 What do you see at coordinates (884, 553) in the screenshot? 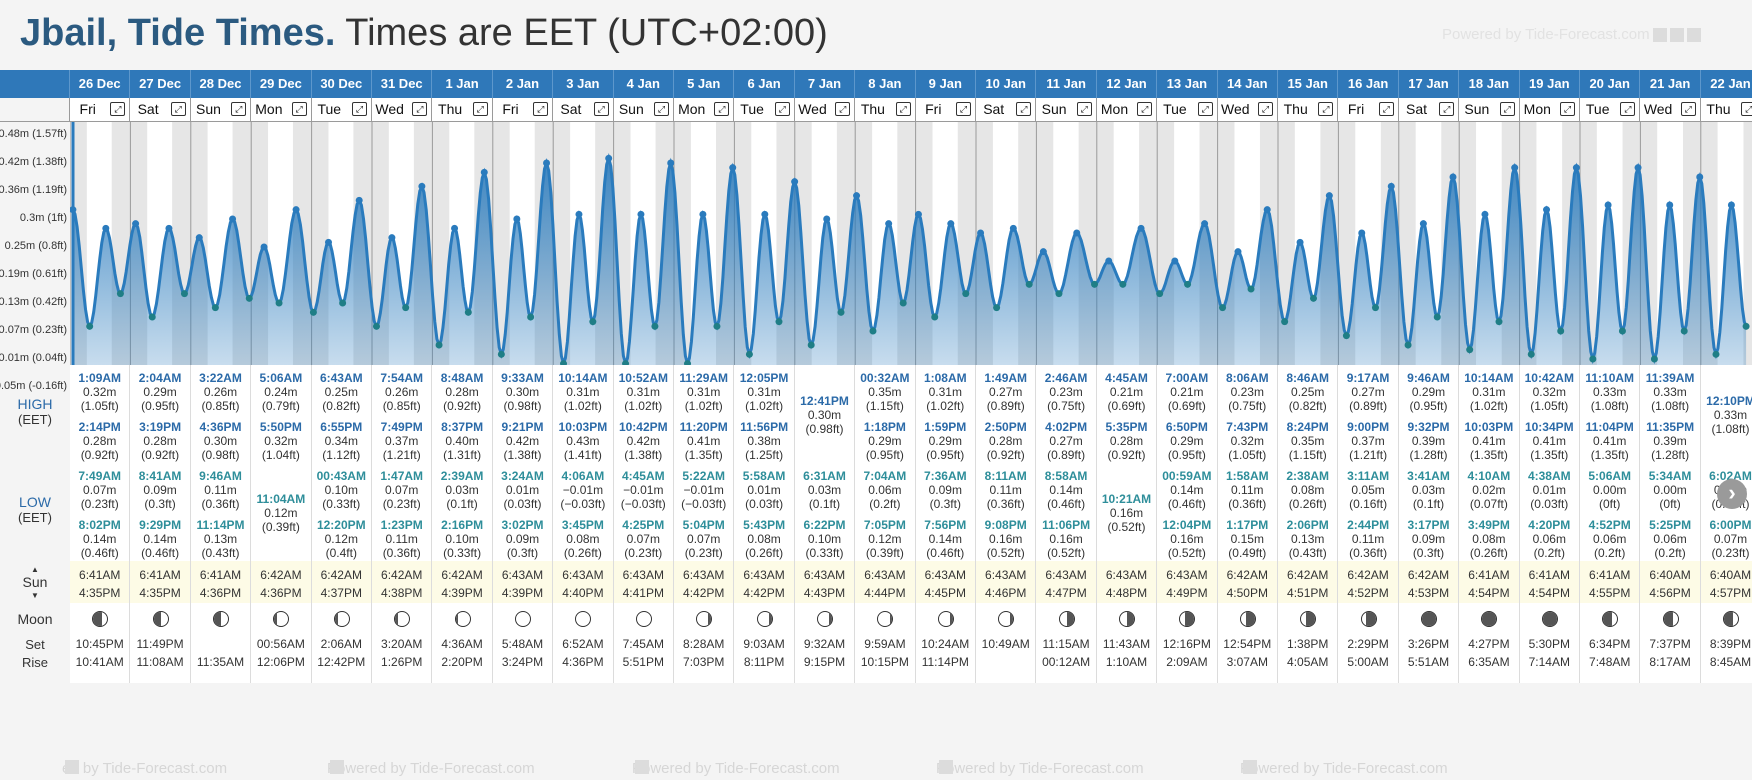
I see `tide-height-ft: (0.39ft)` at bounding box center [884, 553].